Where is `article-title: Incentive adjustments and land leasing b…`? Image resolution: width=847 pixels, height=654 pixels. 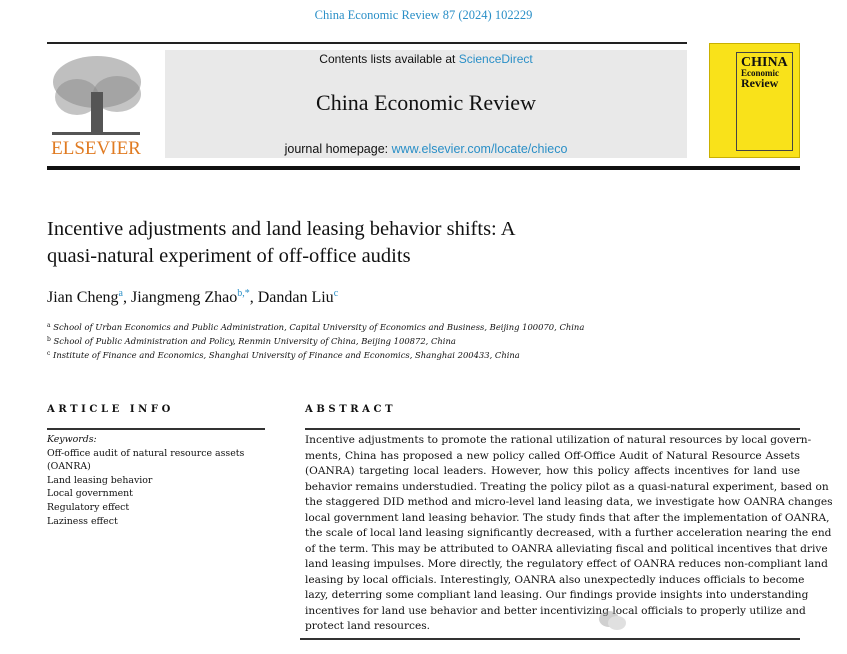 article-title: Incentive adjustments and land leasing b… is located at coordinates (367, 243).